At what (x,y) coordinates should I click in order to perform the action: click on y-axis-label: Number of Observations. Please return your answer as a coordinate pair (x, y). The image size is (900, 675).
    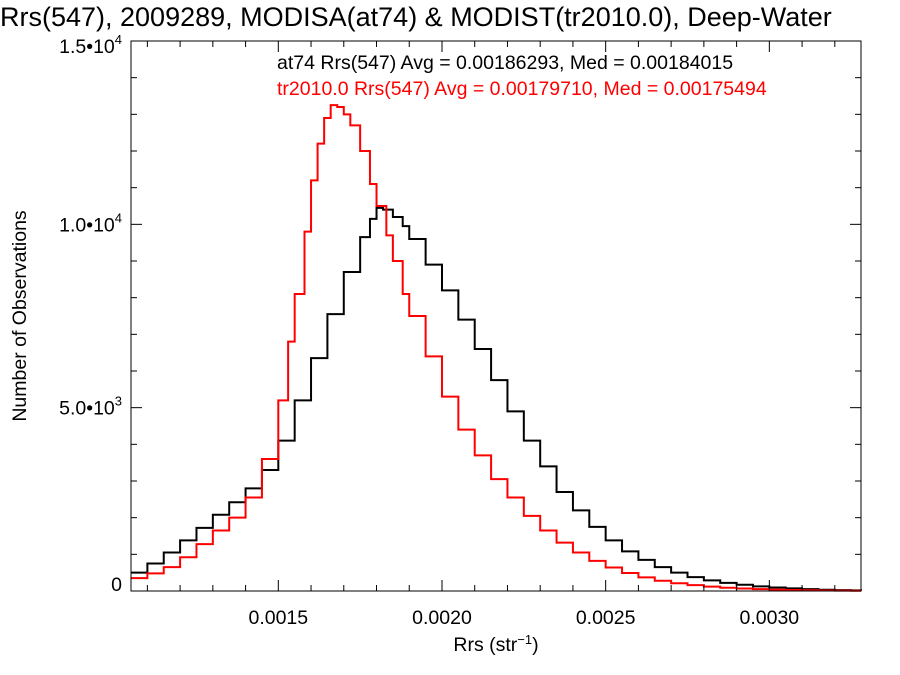
    Looking at the image, I should click on (20, 316).